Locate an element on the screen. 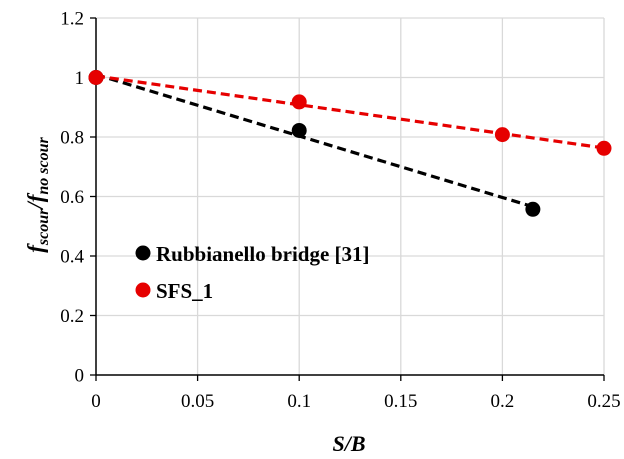 The height and width of the screenshot is (459, 624). x-tick-label: 0.05 is located at coordinates (197, 401).